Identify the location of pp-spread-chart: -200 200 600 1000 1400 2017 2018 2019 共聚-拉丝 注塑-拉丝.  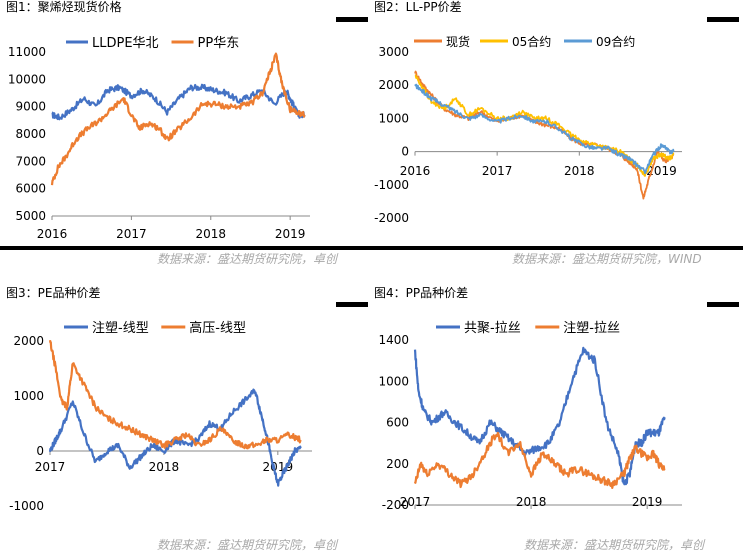
(530, 416).